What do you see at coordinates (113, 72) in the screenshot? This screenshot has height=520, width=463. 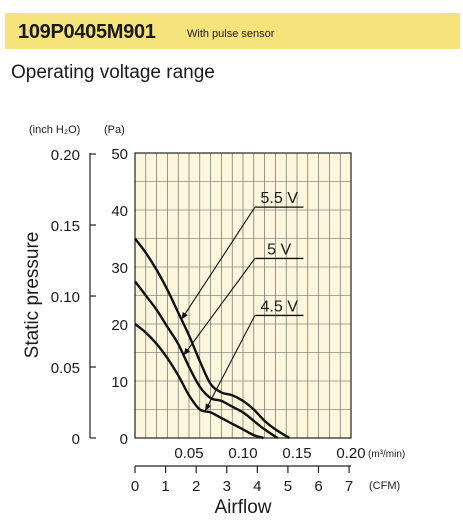 I see `chart-subtitle: Operating voltage range` at bounding box center [113, 72].